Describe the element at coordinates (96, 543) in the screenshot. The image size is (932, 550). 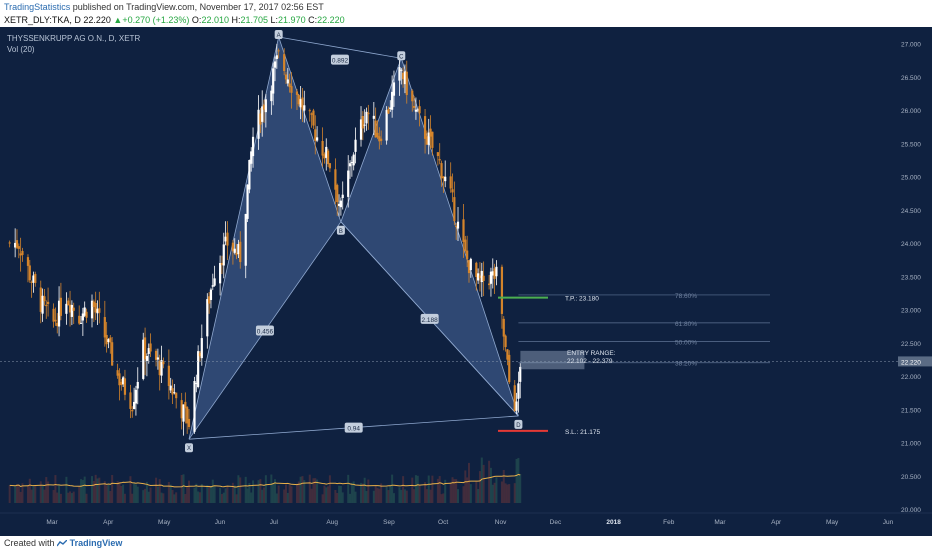
I see `tradingview-brand: TradingView` at that location.